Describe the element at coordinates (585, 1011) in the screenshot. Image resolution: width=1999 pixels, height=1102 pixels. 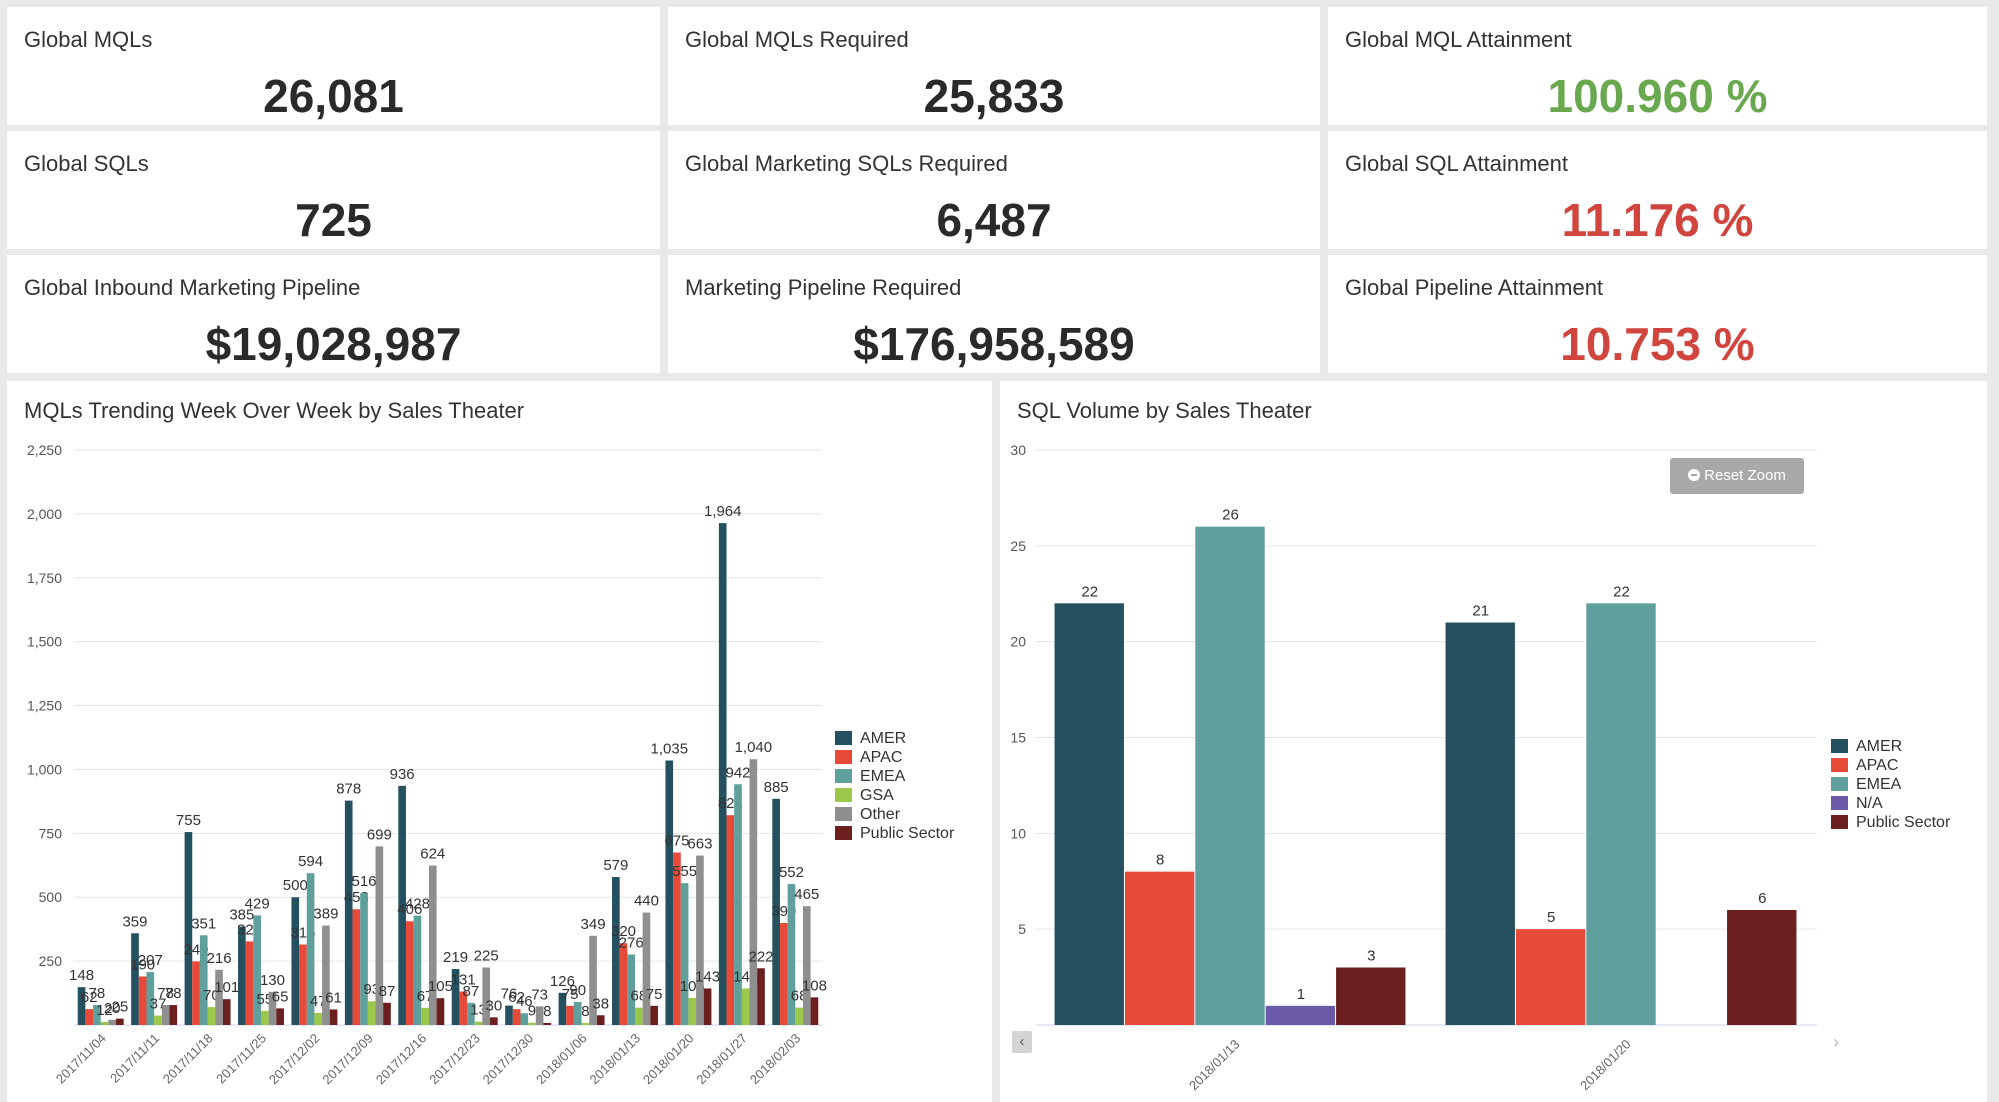
I see `data-label: 8` at that location.